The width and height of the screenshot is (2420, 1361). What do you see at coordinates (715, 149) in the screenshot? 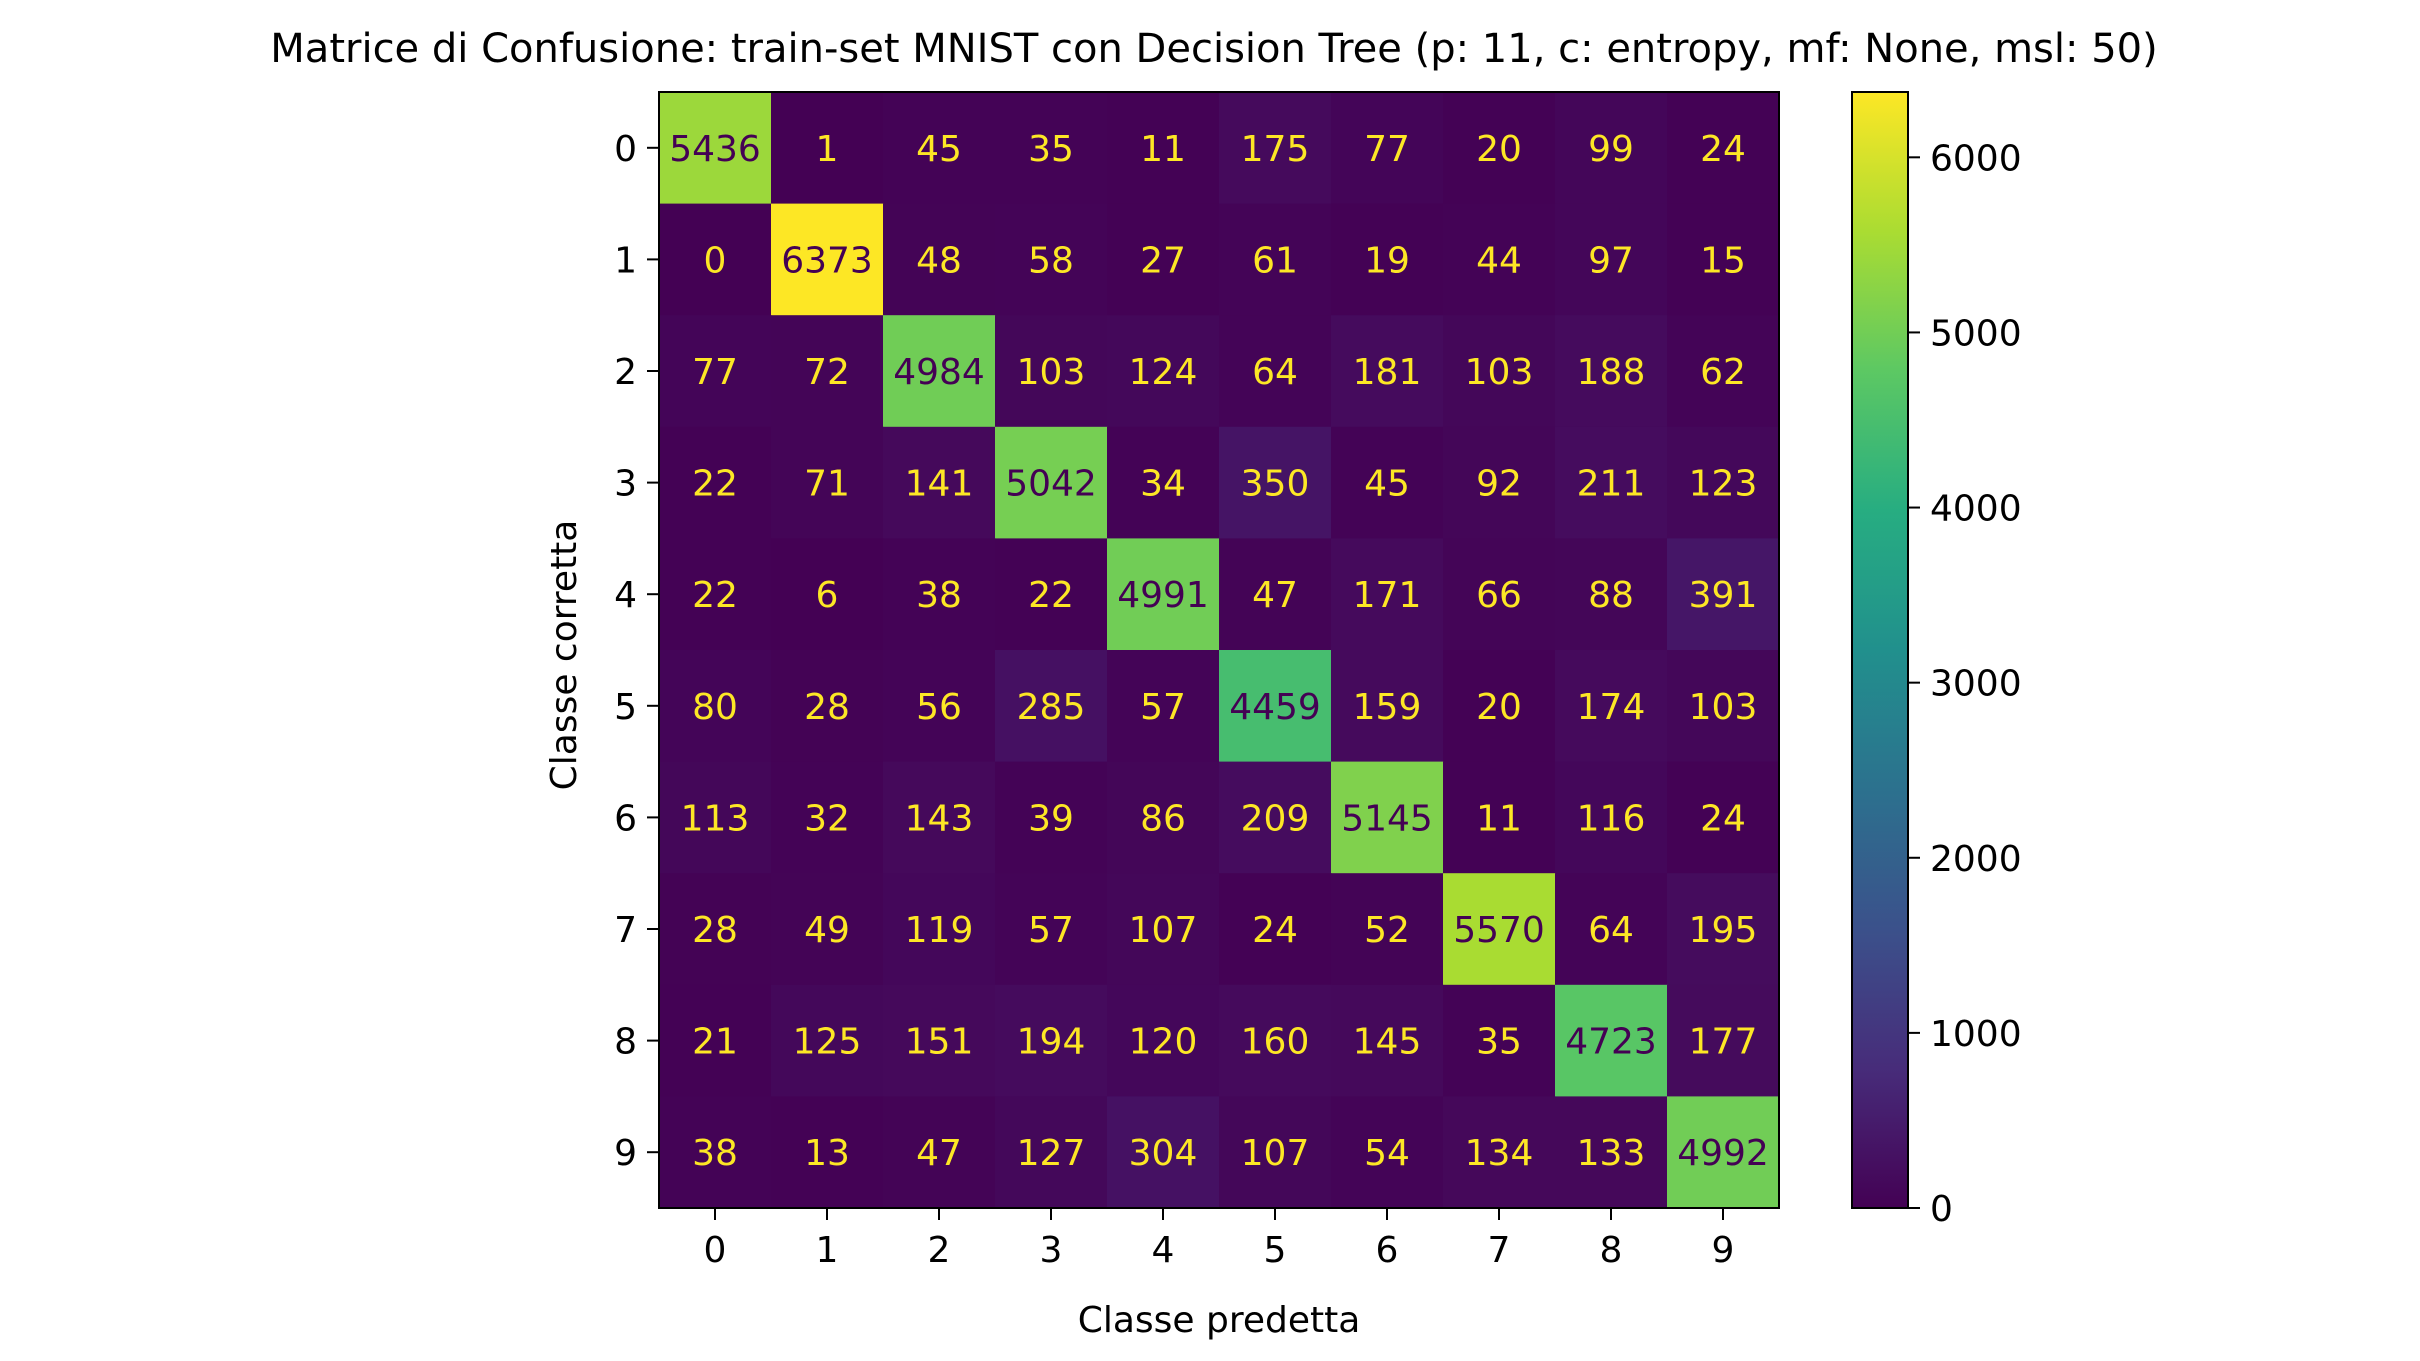
I see `cell-value-label: 5436` at bounding box center [715, 149].